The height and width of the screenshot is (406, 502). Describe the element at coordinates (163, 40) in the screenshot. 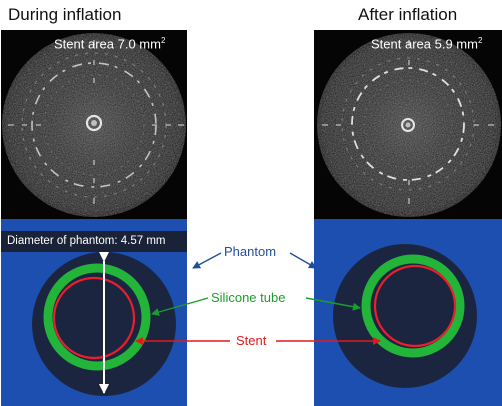

I see `stent-area-unit-exp-left: 2` at that location.